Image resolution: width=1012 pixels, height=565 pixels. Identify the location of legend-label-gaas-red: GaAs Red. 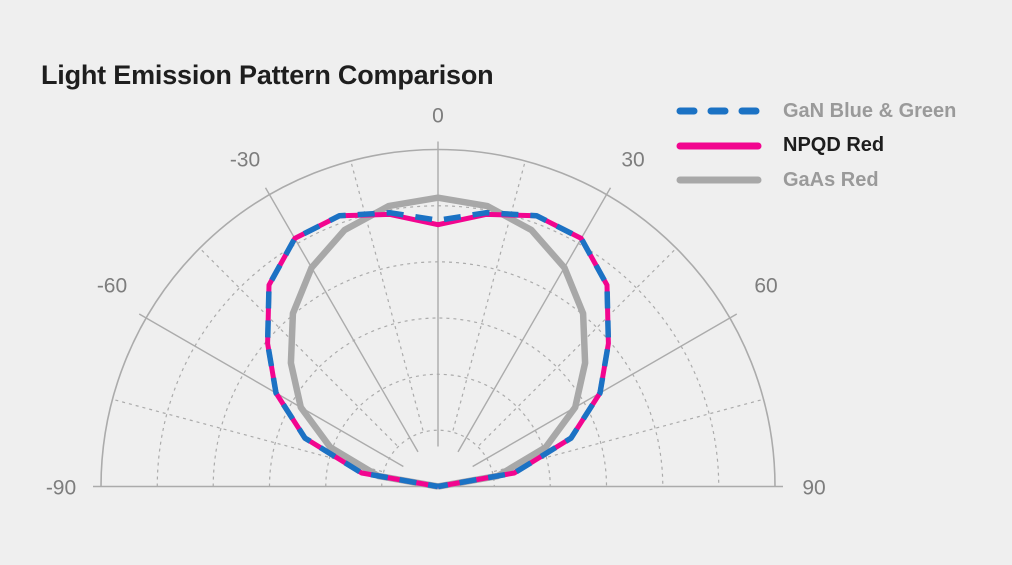
(831, 179).